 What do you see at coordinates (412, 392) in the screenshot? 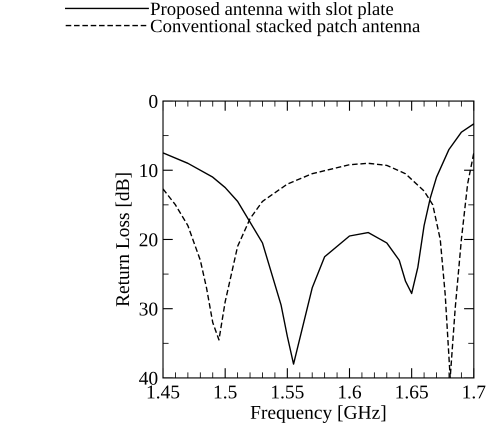
I see `x-tick-label: 1.65` at bounding box center [412, 392].